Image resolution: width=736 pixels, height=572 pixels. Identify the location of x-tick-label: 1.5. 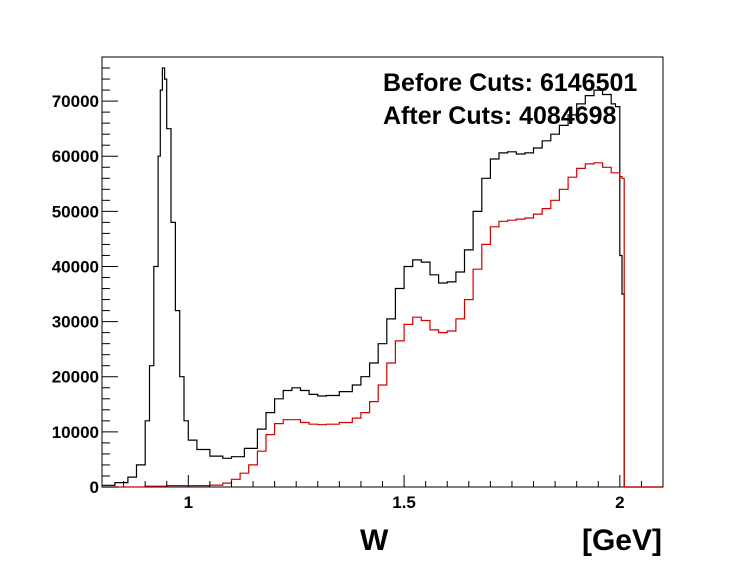
(404, 502).